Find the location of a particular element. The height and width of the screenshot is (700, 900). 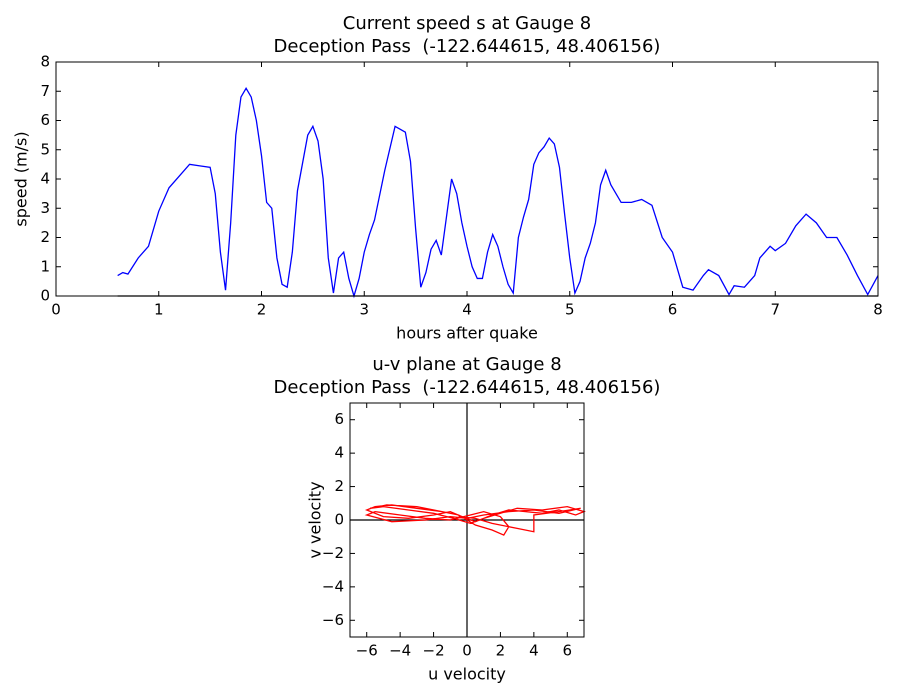

x-tick-label: 8 is located at coordinates (878, 310).